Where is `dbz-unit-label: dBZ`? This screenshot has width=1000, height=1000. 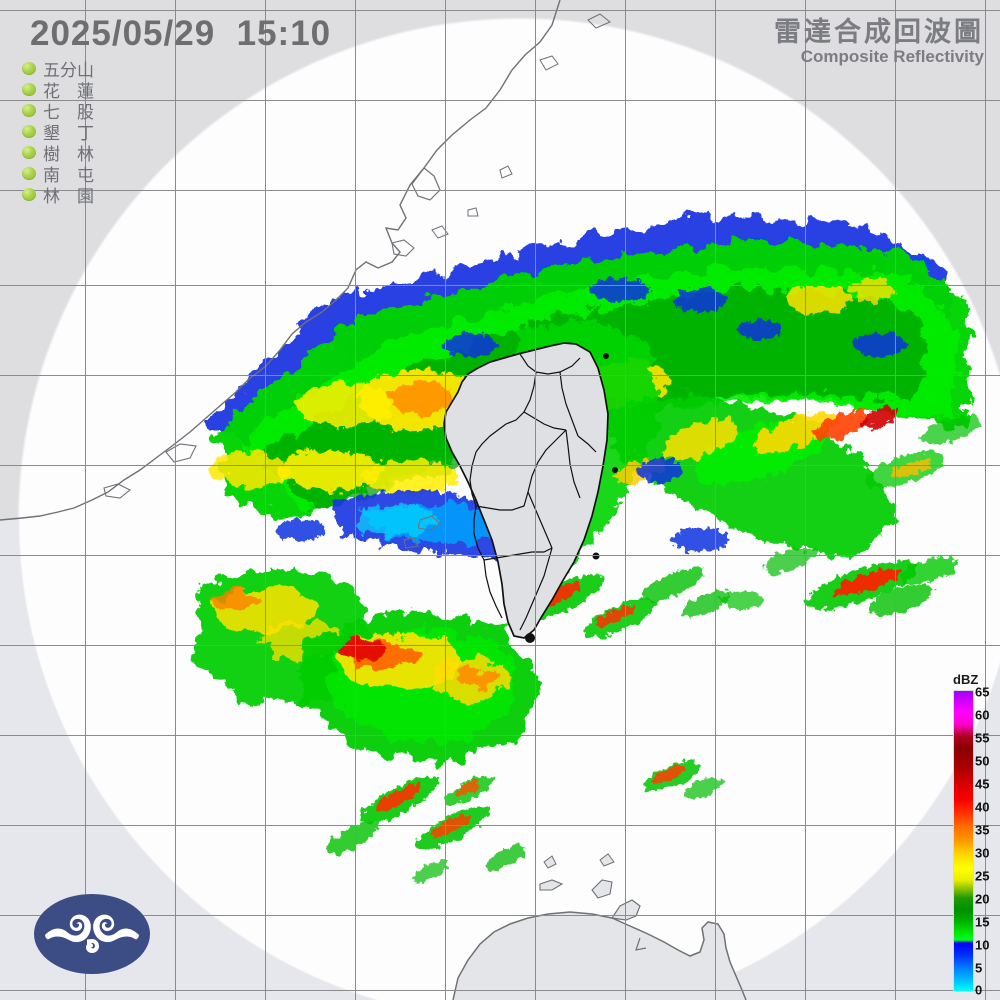
dbz-unit-label: dBZ is located at coordinates (966, 679).